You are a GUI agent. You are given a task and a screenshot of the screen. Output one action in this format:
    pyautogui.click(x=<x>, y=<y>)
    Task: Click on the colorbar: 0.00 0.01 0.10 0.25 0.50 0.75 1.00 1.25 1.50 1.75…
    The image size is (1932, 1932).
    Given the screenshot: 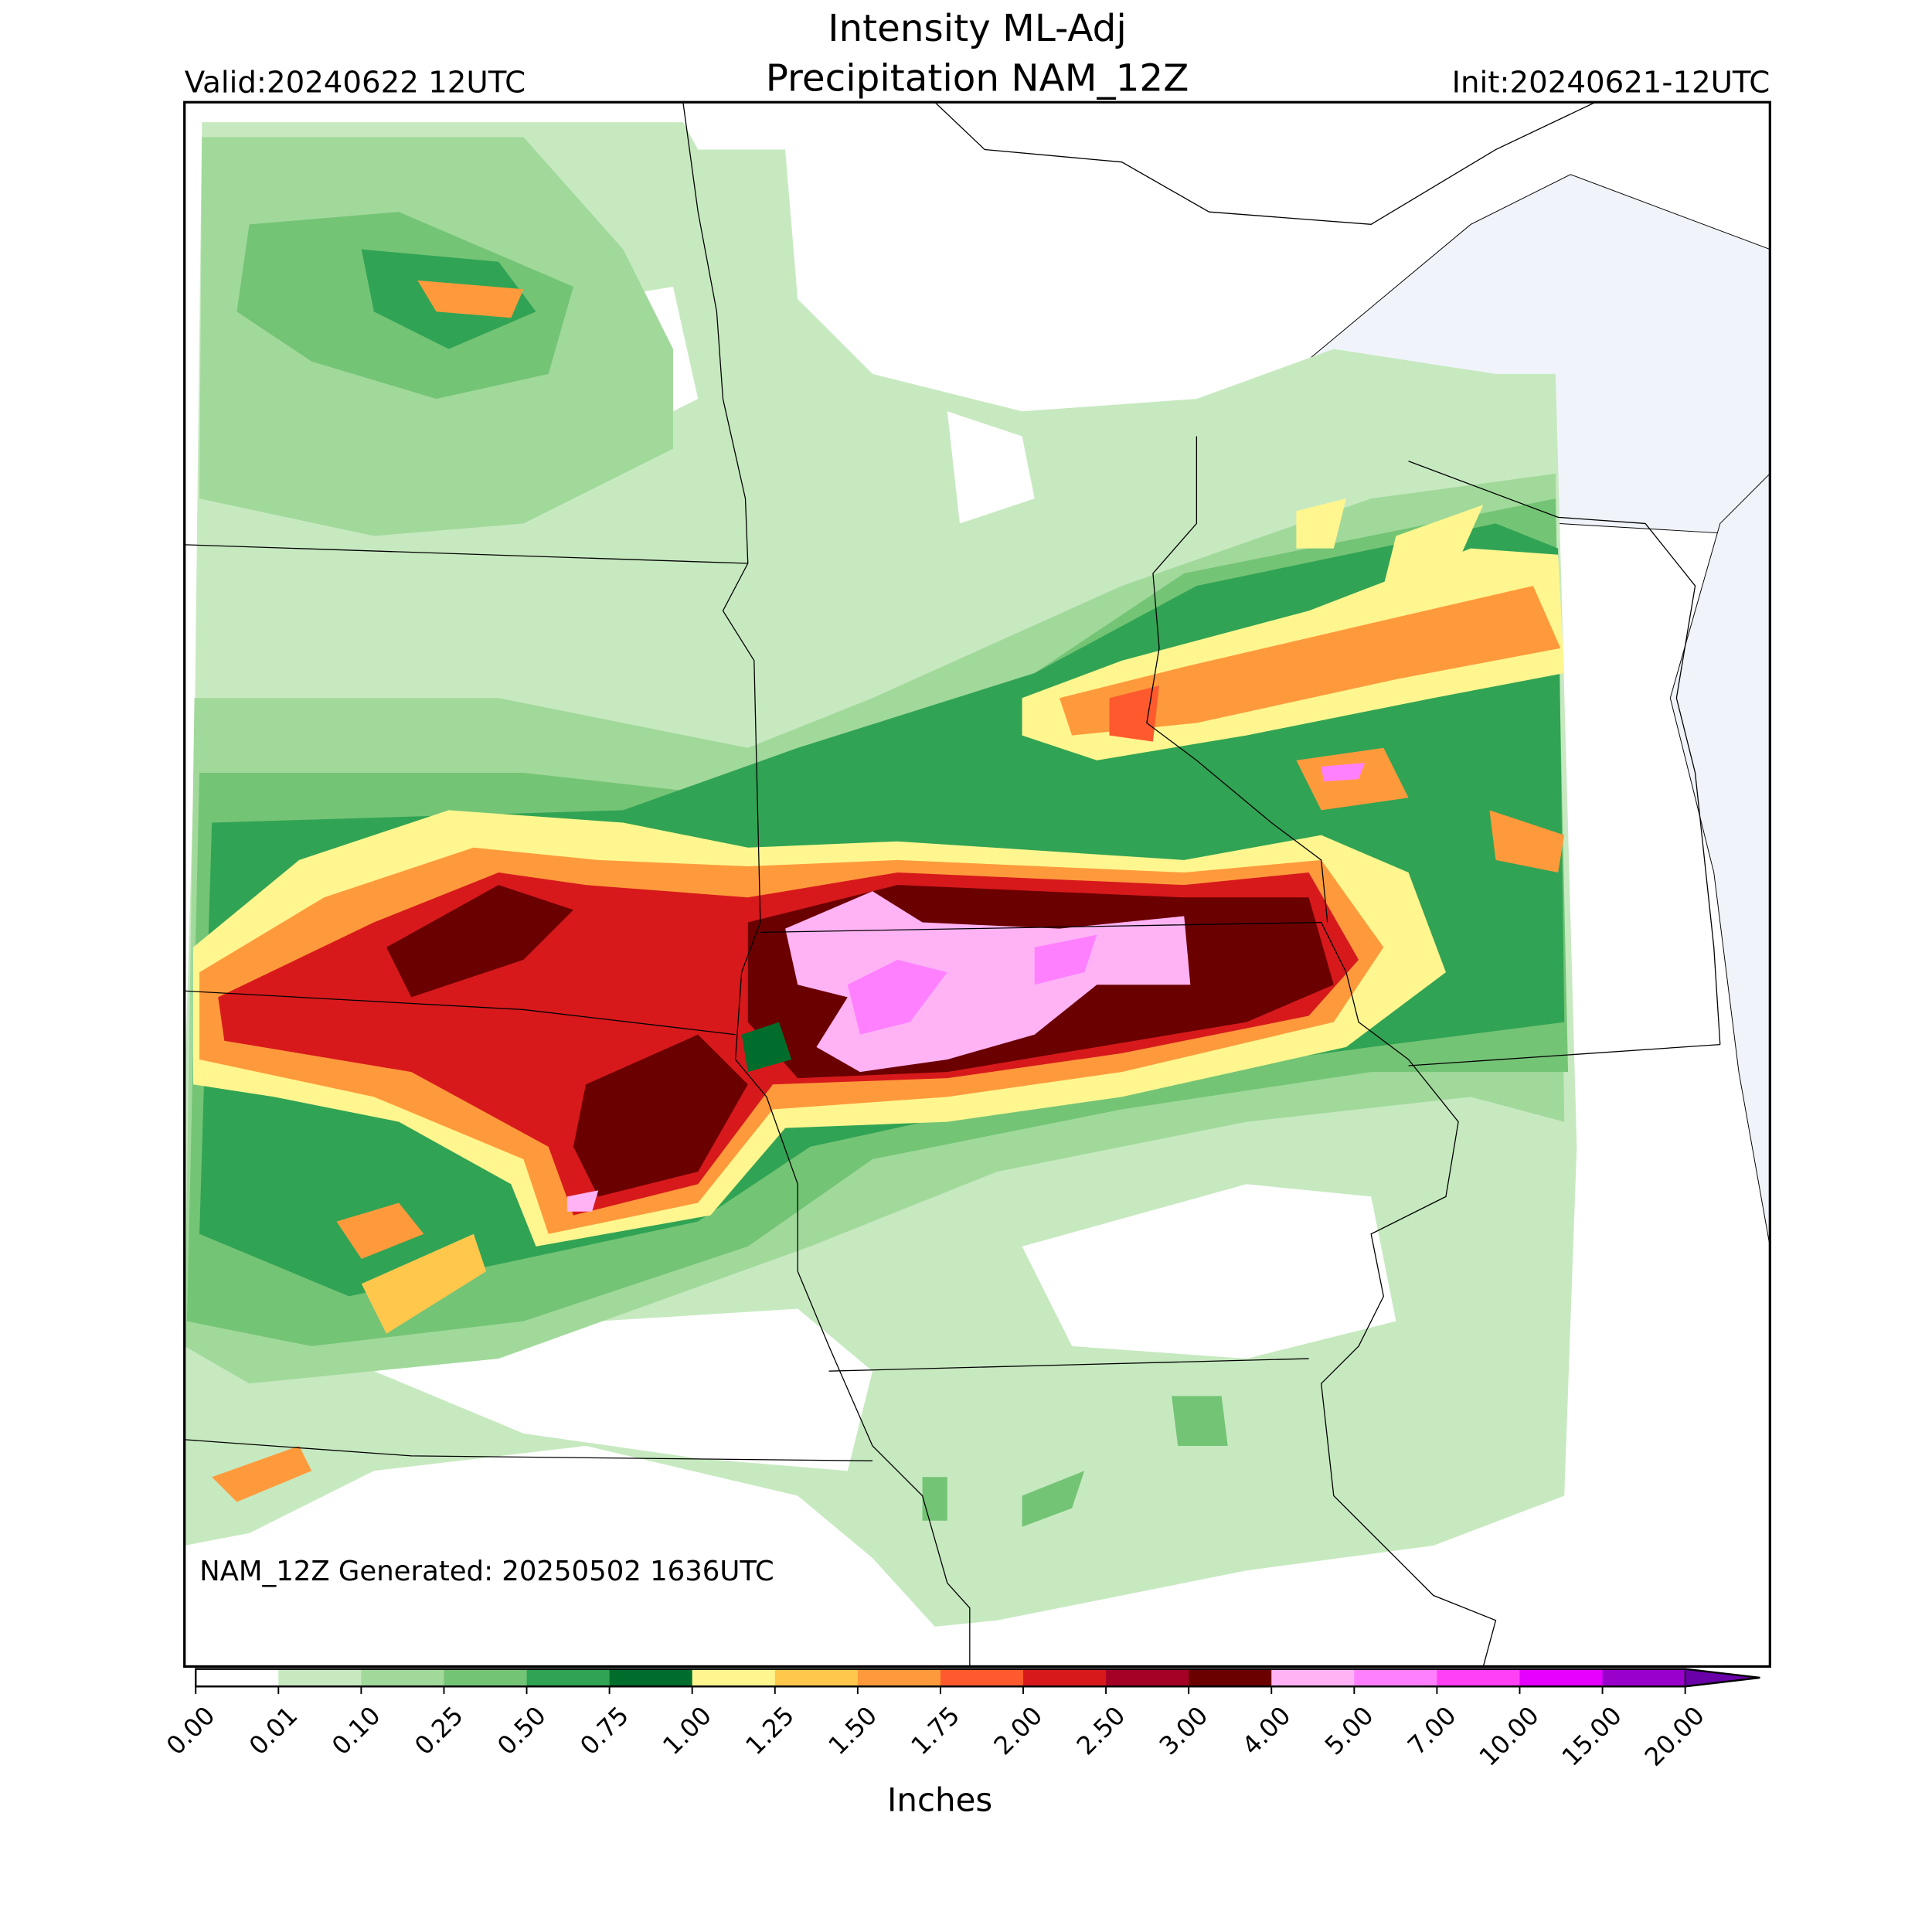 What is the action you would take?
    pyautogui.click(x=961, y=1720)
    